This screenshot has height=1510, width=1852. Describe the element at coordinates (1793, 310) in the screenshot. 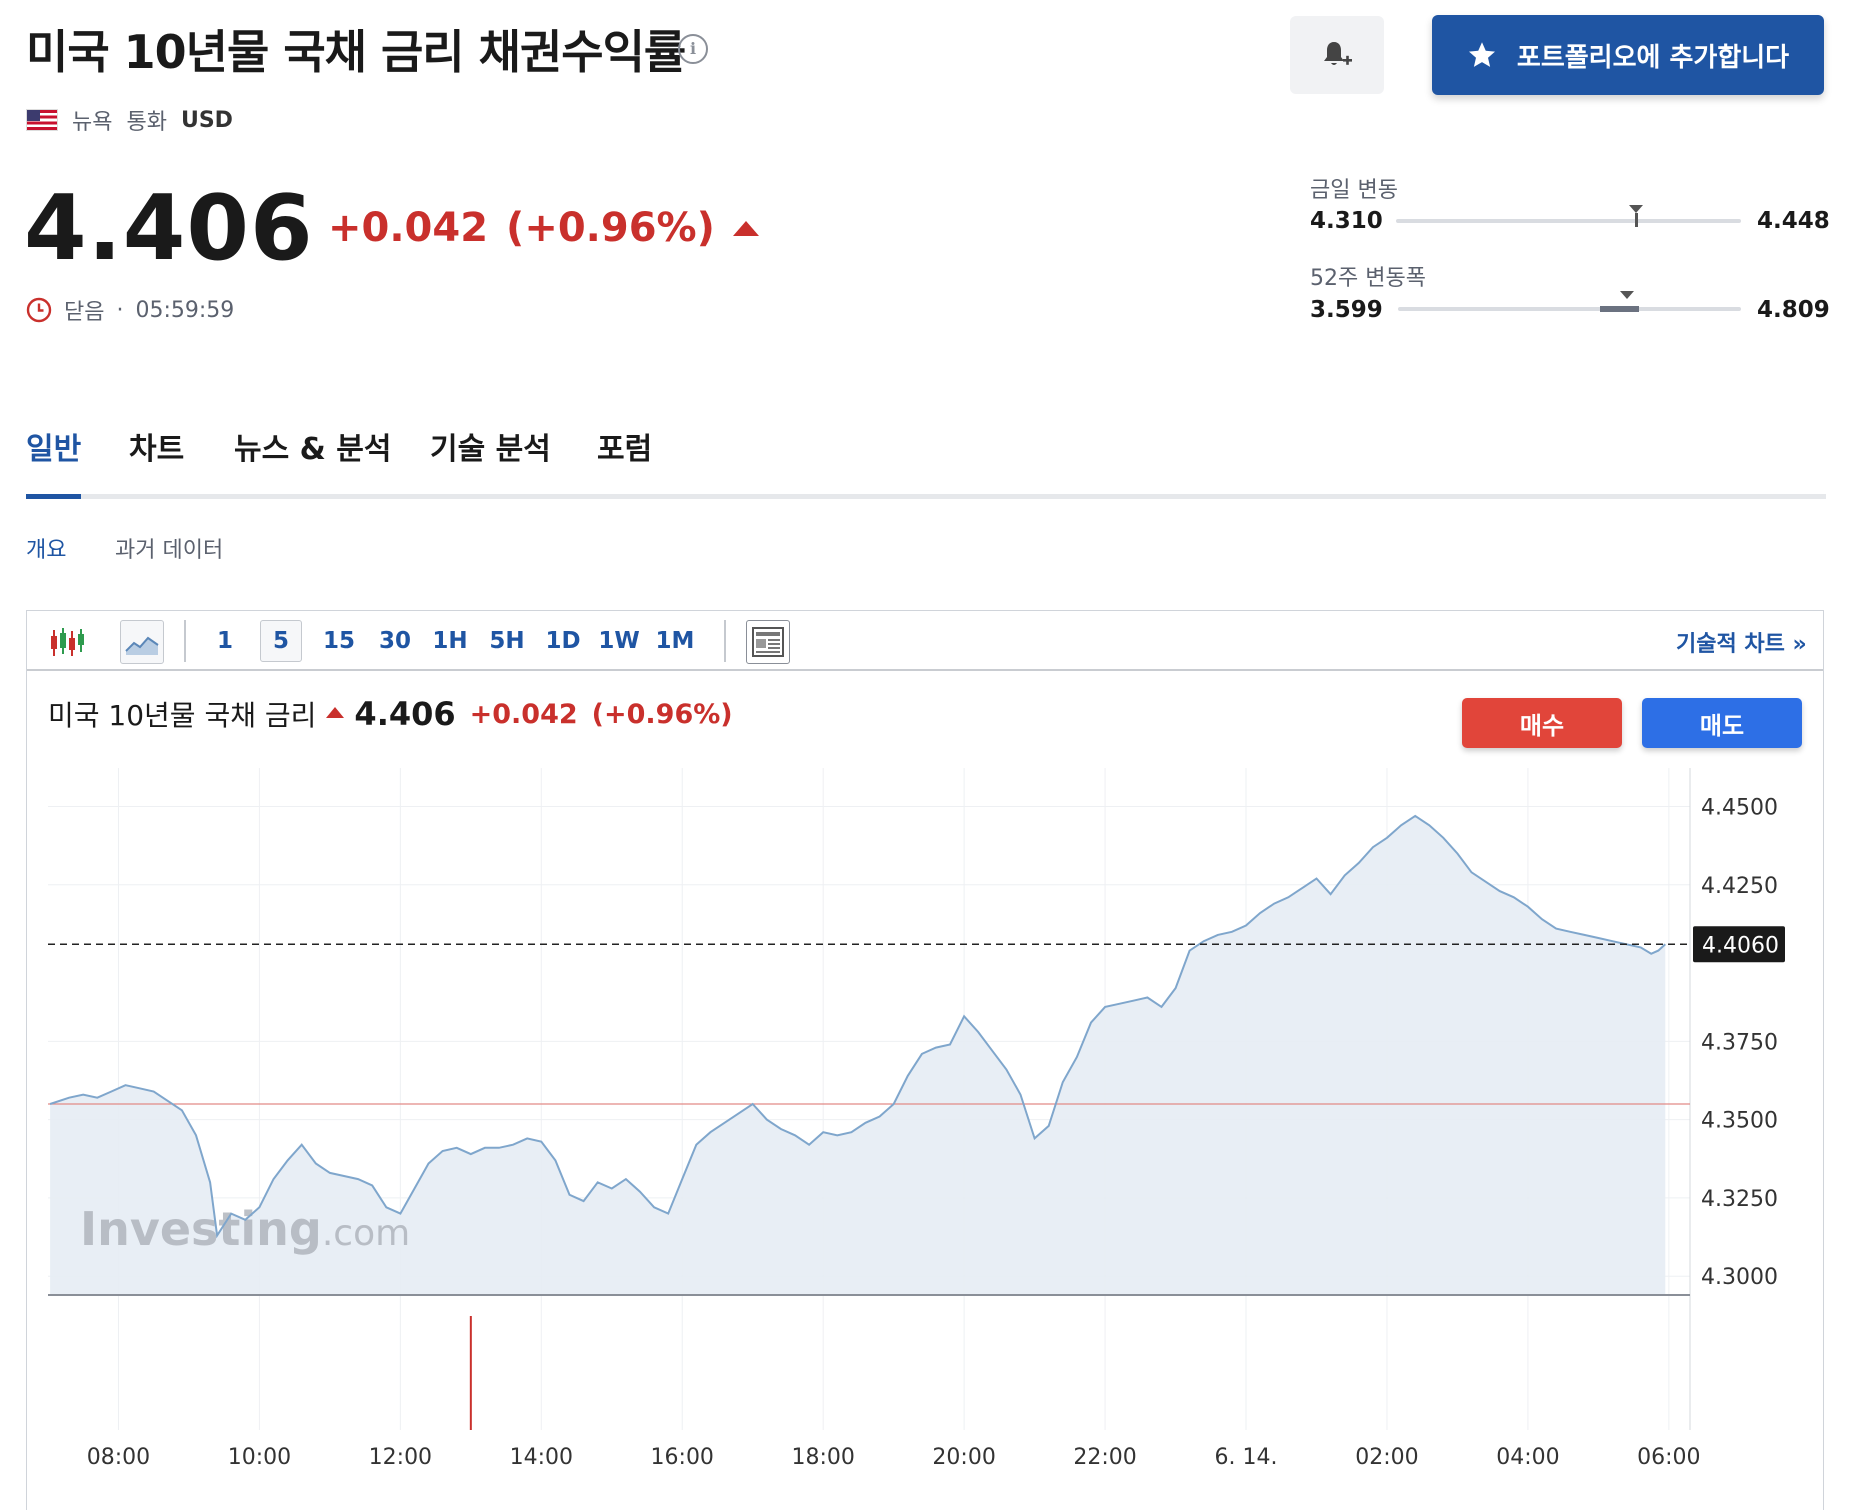

I see `week52-range-high: 4.809` at that location.